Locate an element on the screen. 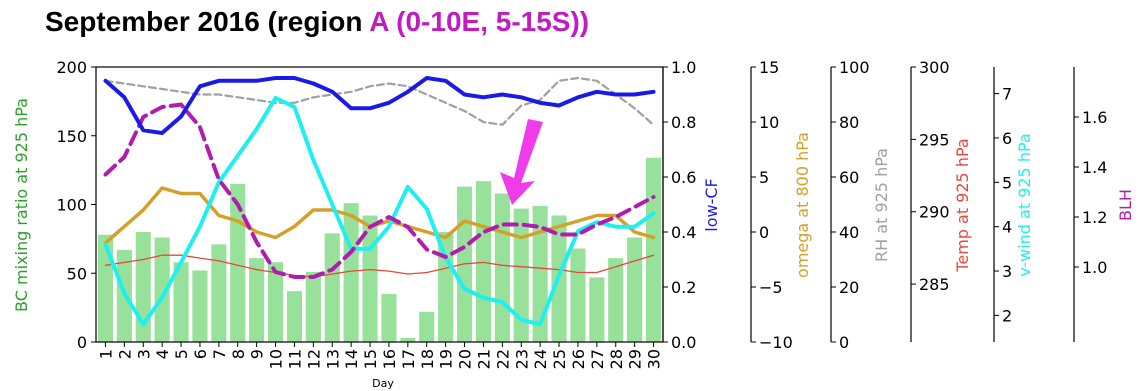  temp-axis-tick-label: 290 is located at coordinates (934, 212).